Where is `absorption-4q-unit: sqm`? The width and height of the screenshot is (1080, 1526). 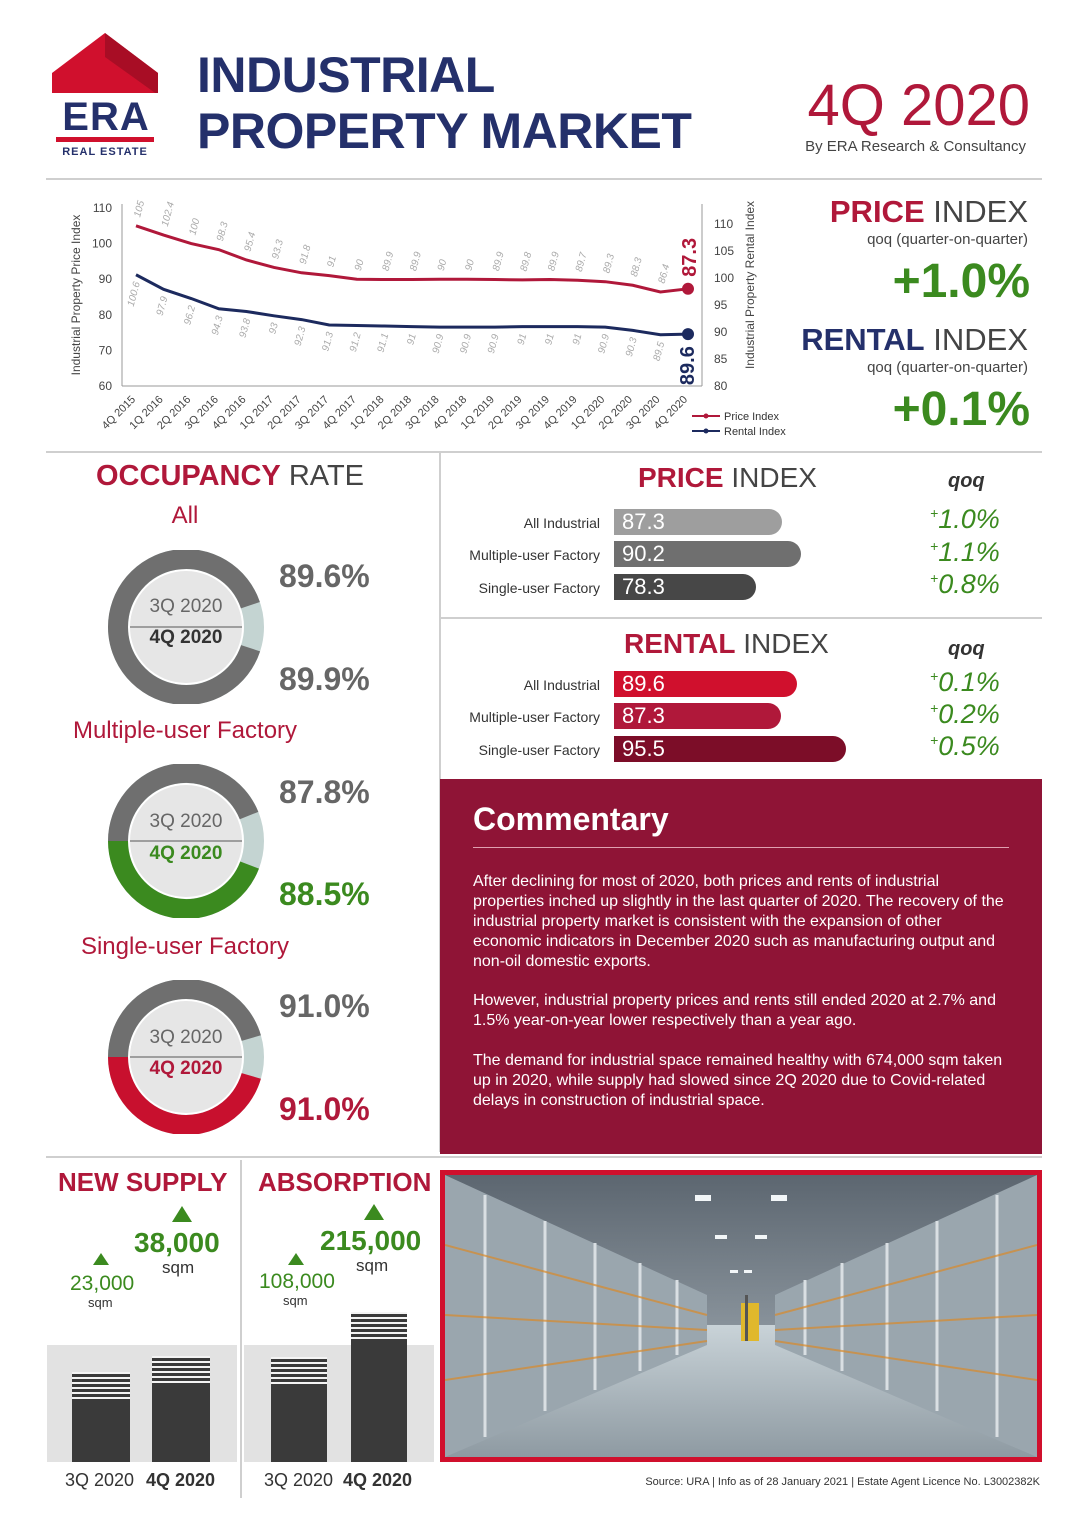 absorption-4q-unit: sqm is located at coordinates (372, 1265).